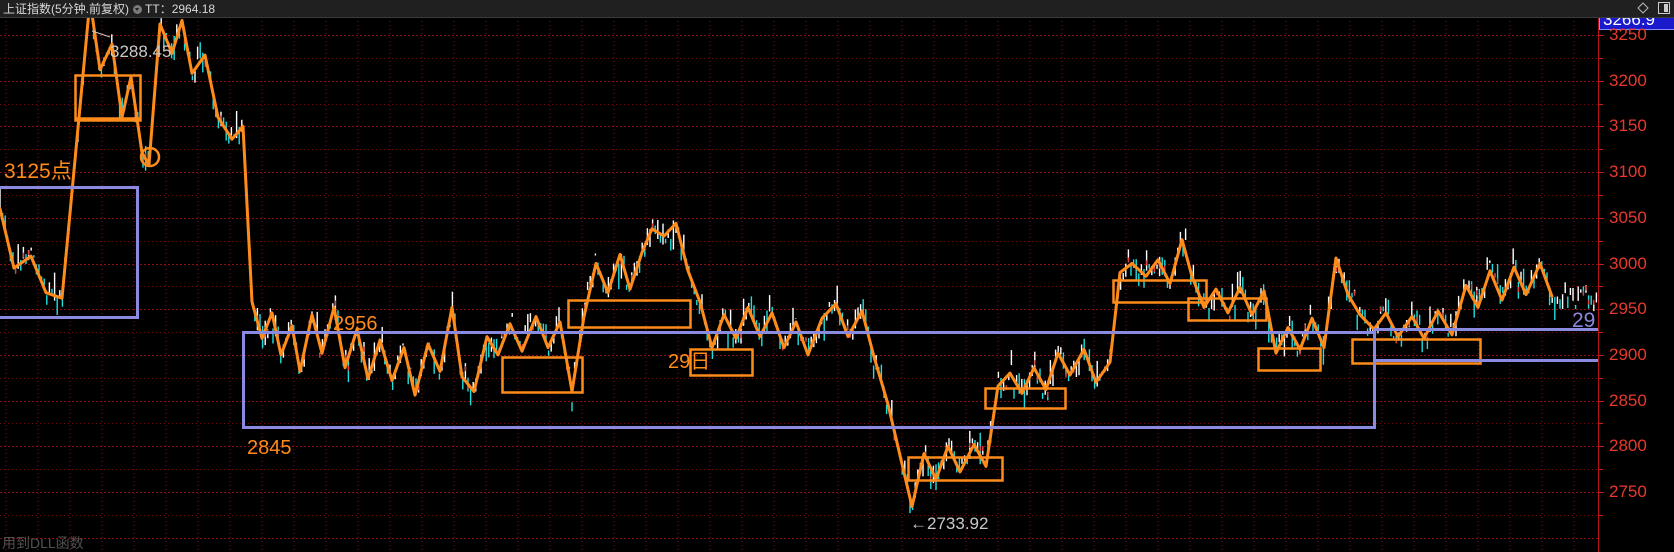 The width and height of the screenshot is (1674, 552). Describe the element at coordinates (141, 51) in the screenshot. I see `annotation-3288: 3288.45` at that location.